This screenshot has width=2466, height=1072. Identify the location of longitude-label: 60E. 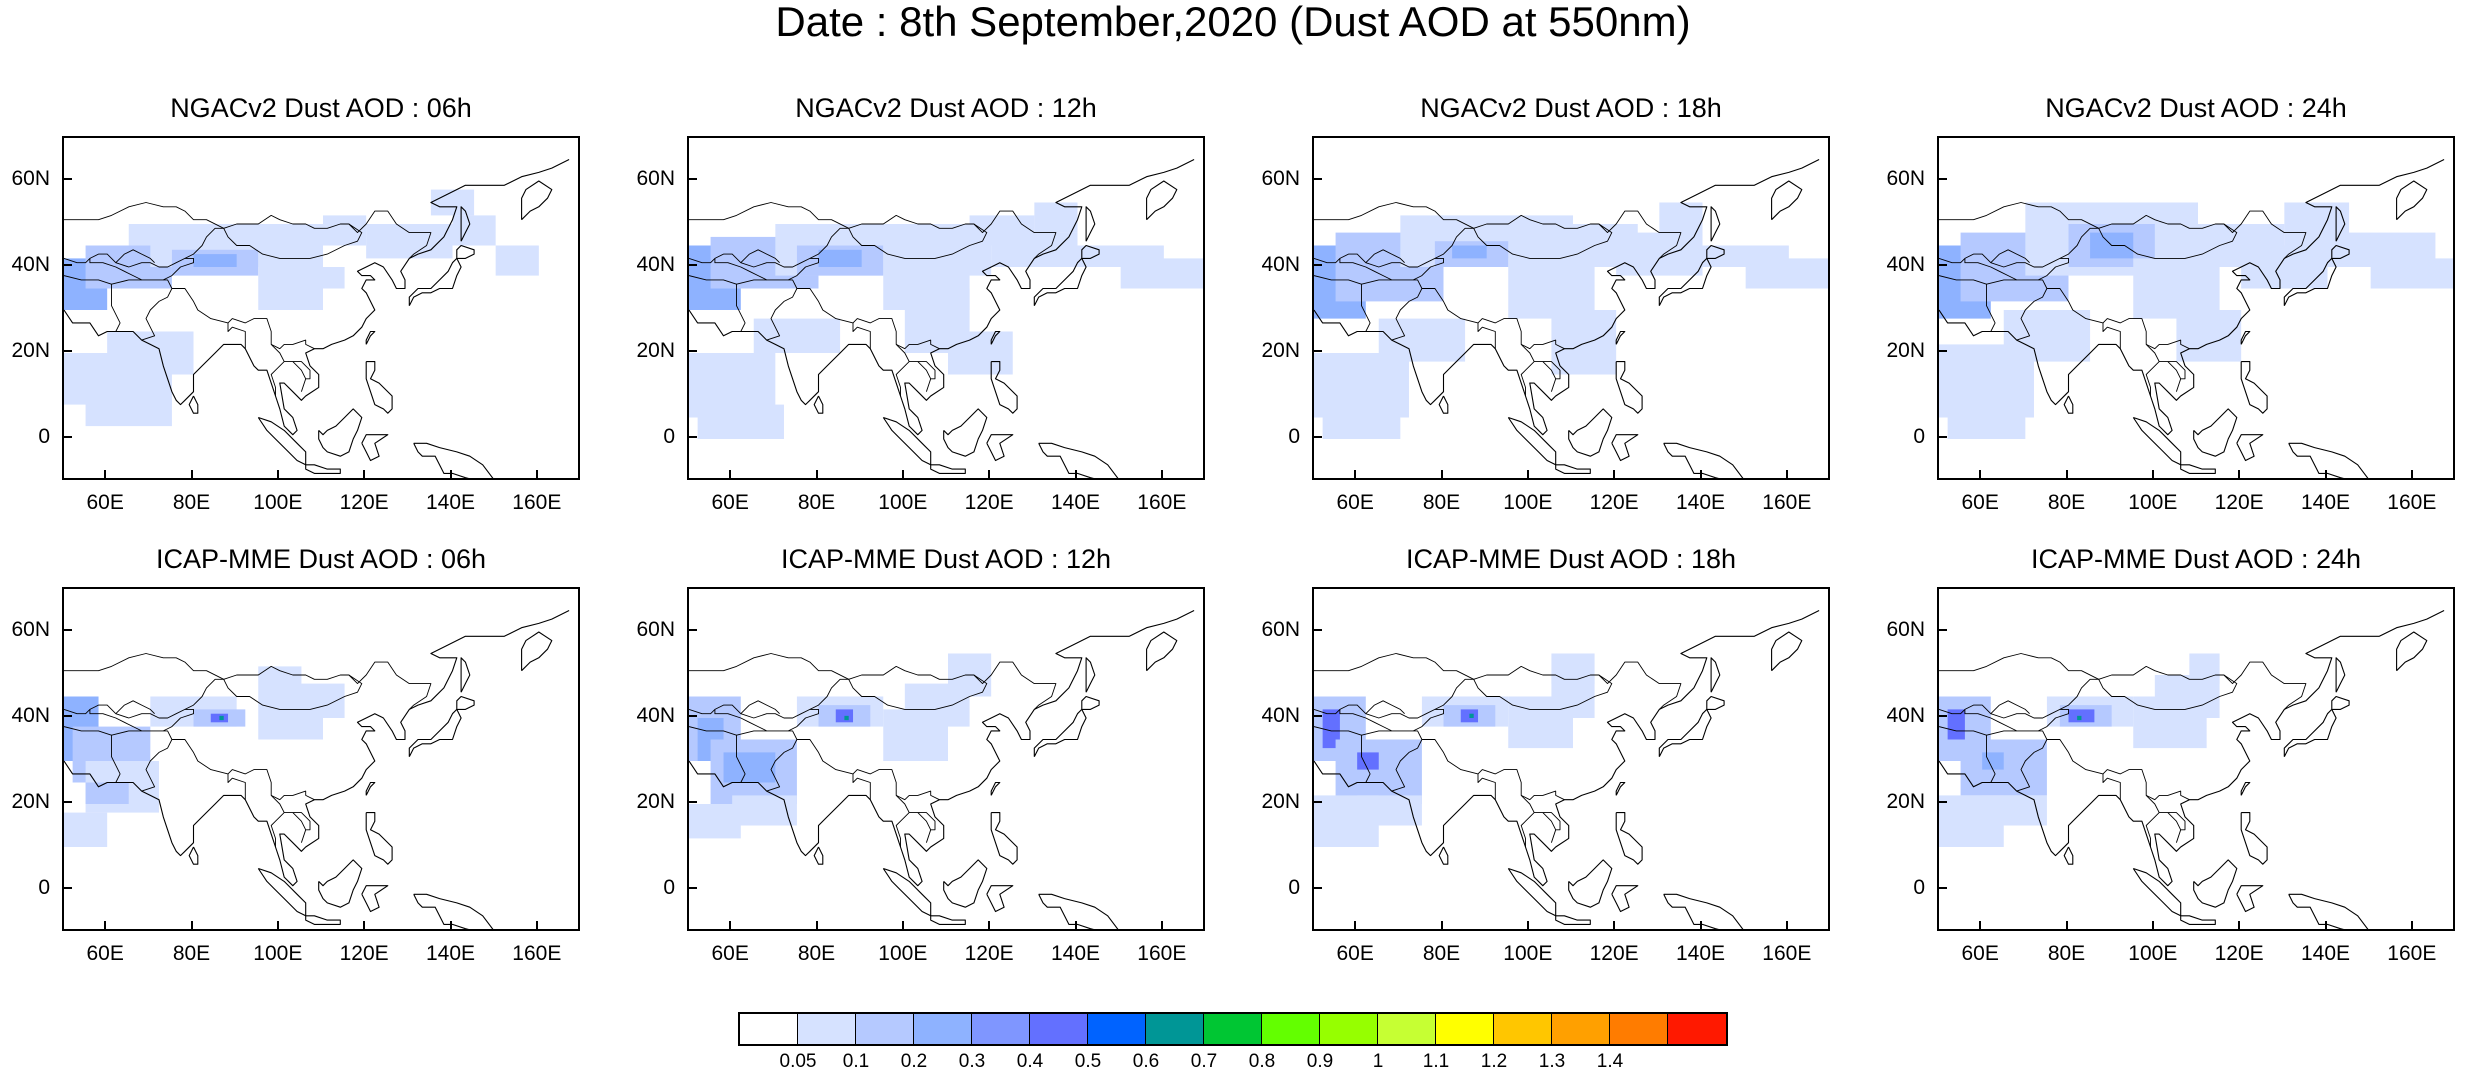
(1980, 953).